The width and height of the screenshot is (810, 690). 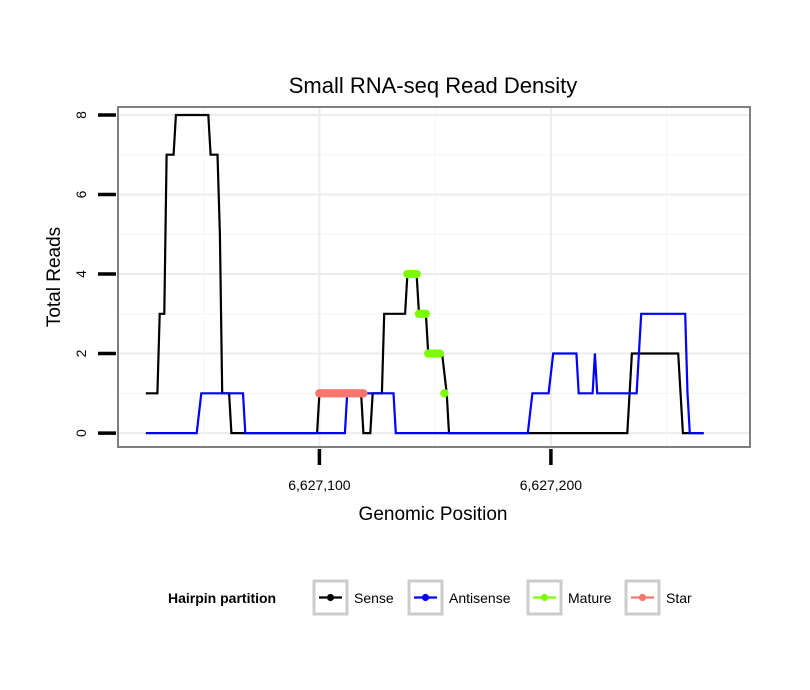 I want to click on y-tick-label: 4, so click(x=81, y=274).